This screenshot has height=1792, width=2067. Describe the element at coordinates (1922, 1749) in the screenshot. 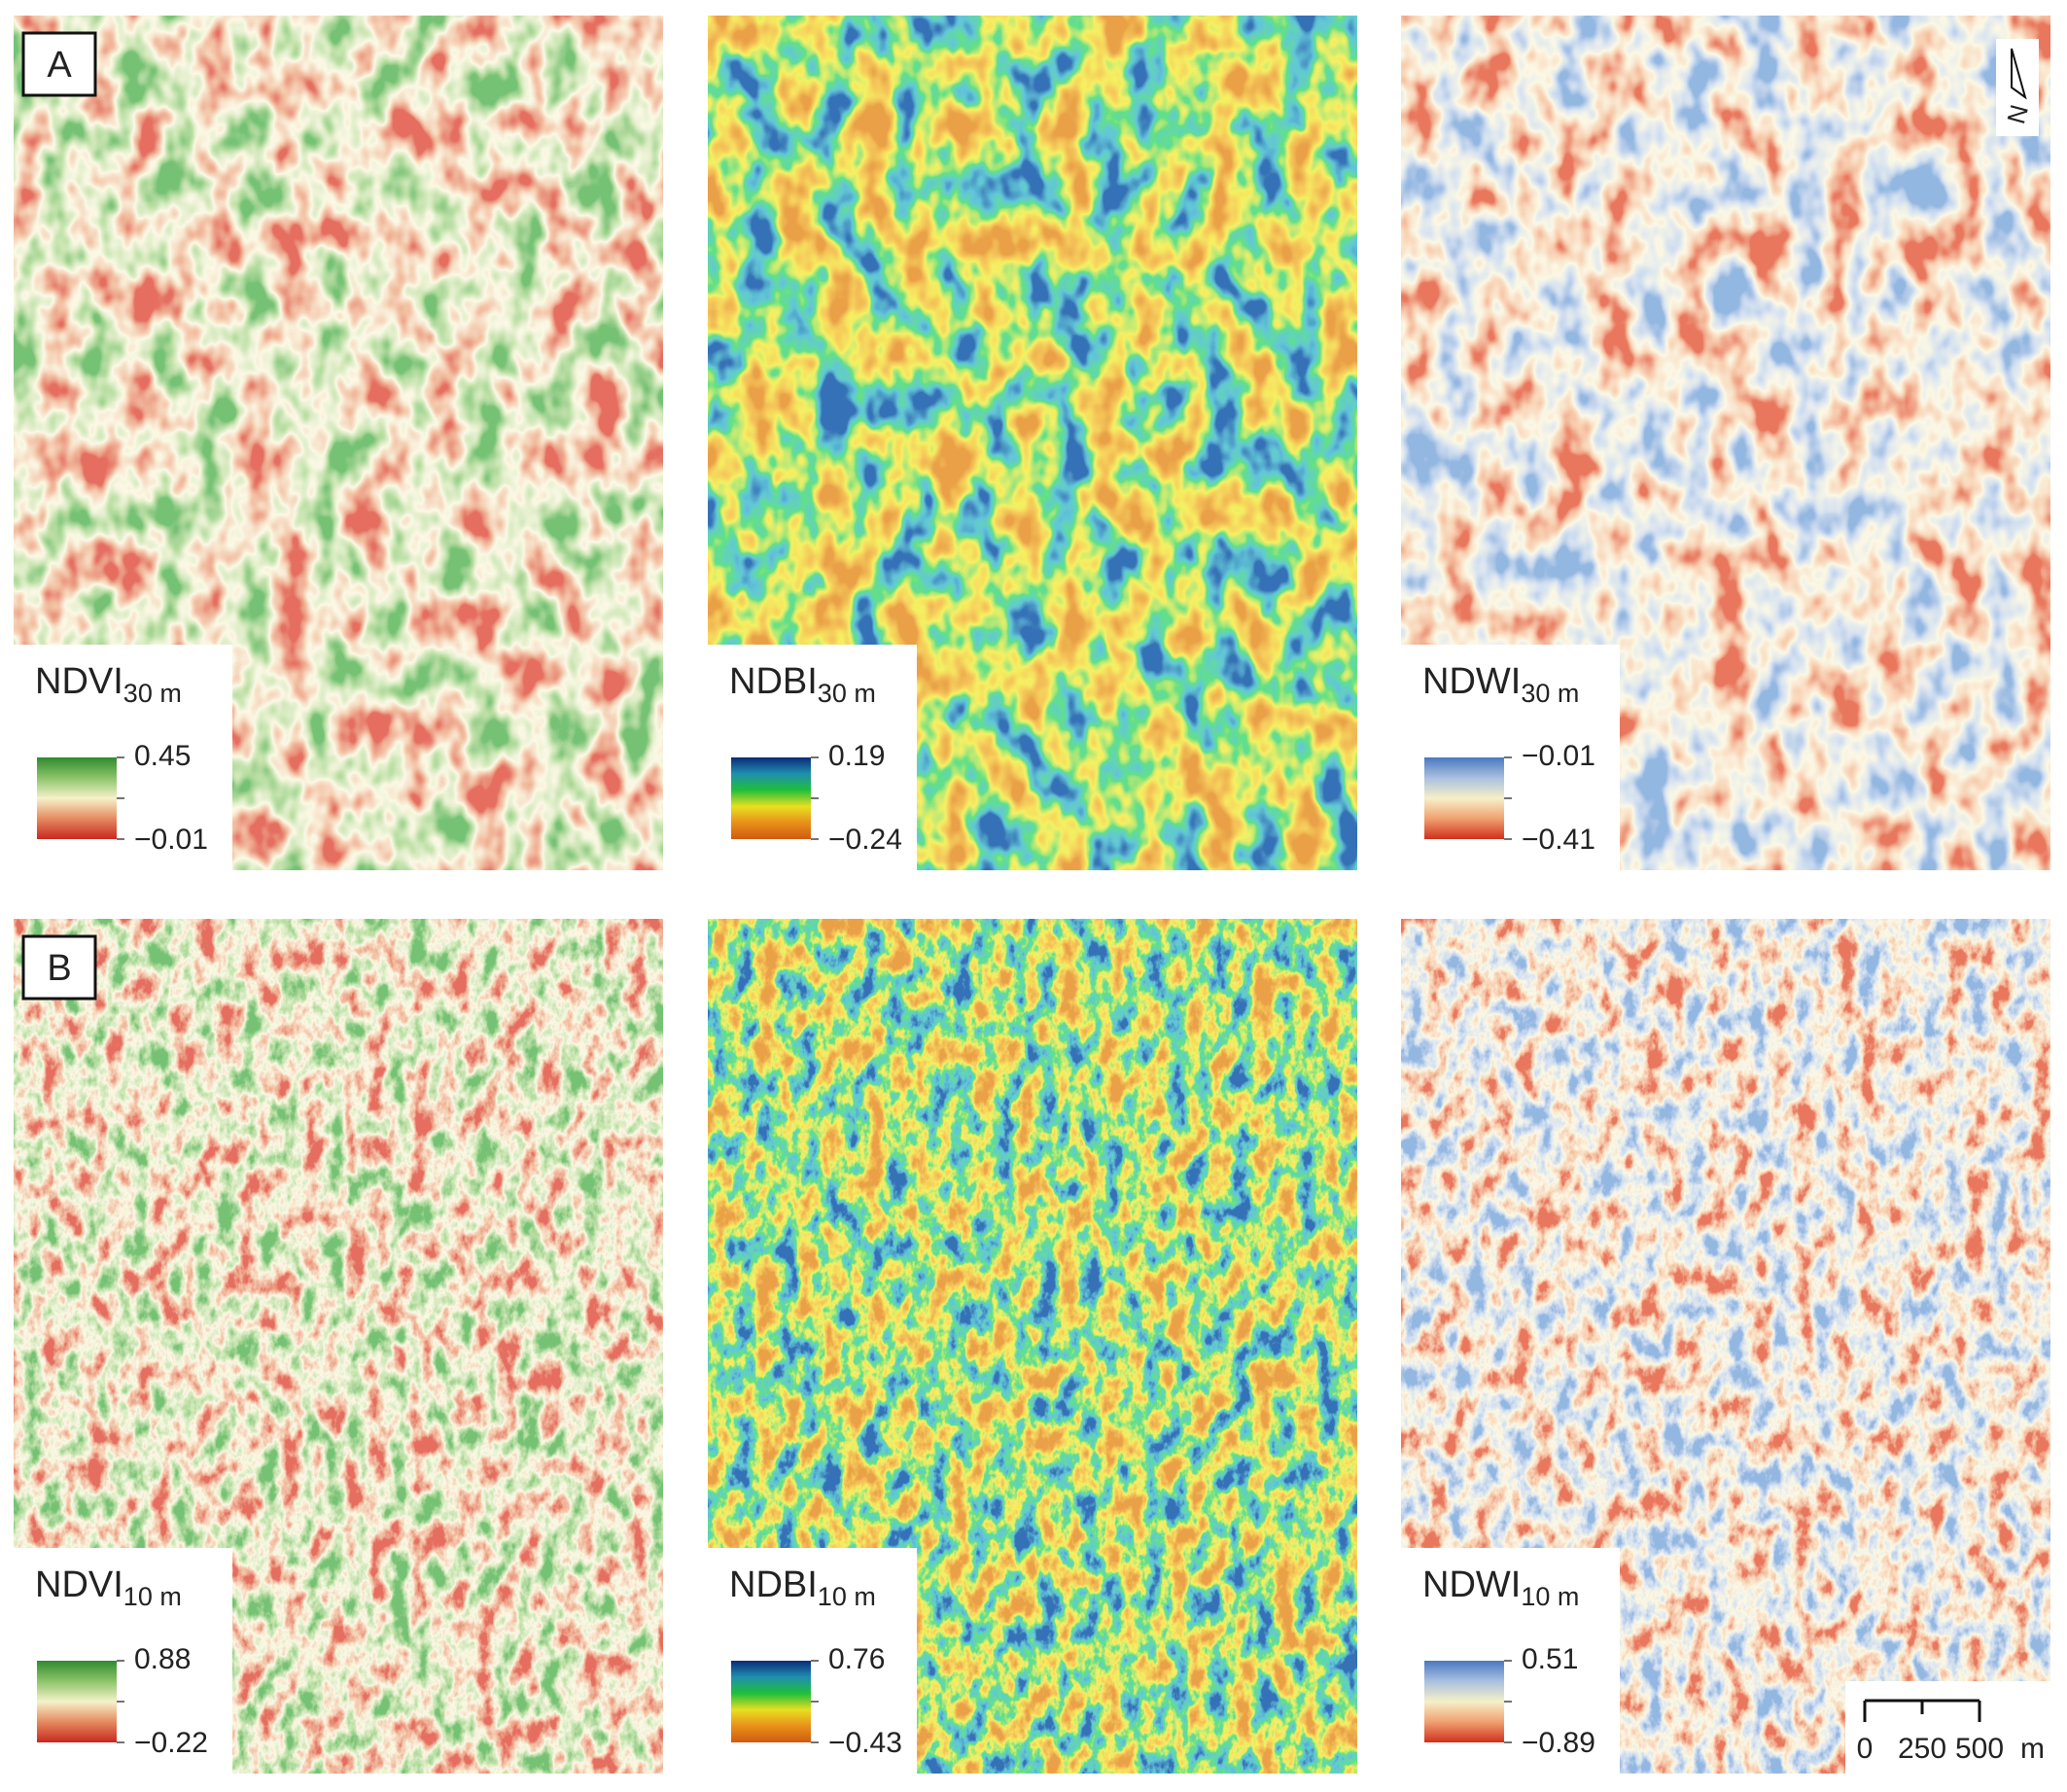

I see `scale-label: 250` at that location.